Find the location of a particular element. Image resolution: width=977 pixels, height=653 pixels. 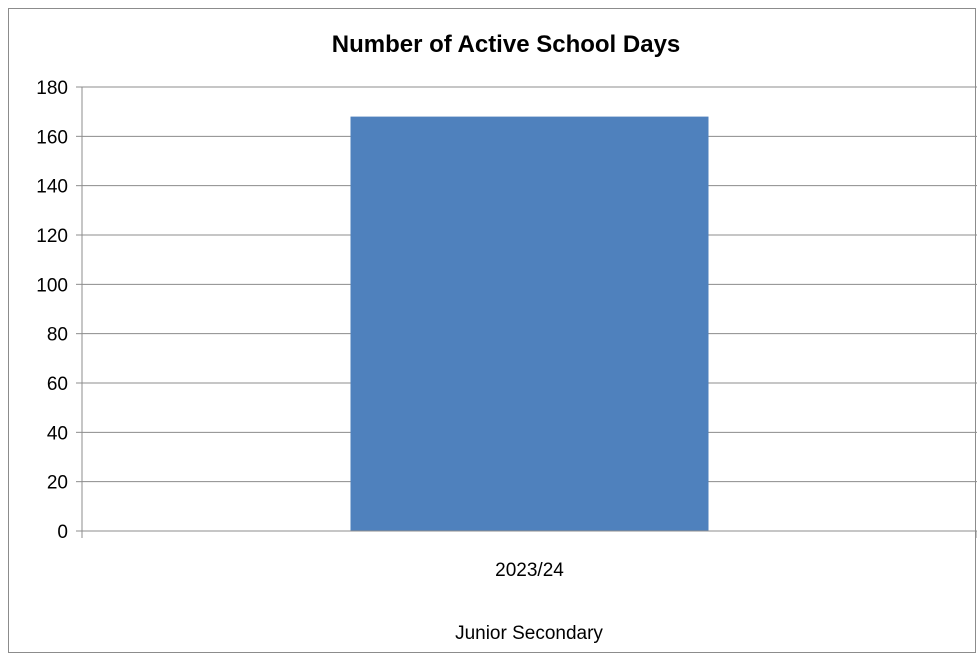

y-tick-label: 60 is located at coordinates (57, 384).